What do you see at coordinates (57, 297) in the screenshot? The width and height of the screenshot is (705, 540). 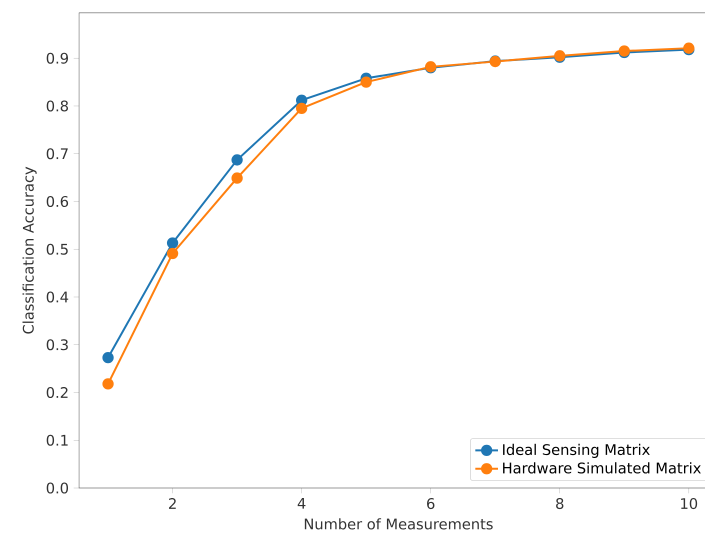 I see `y-tick-label: 0.4` at bounding box center [57, 297].